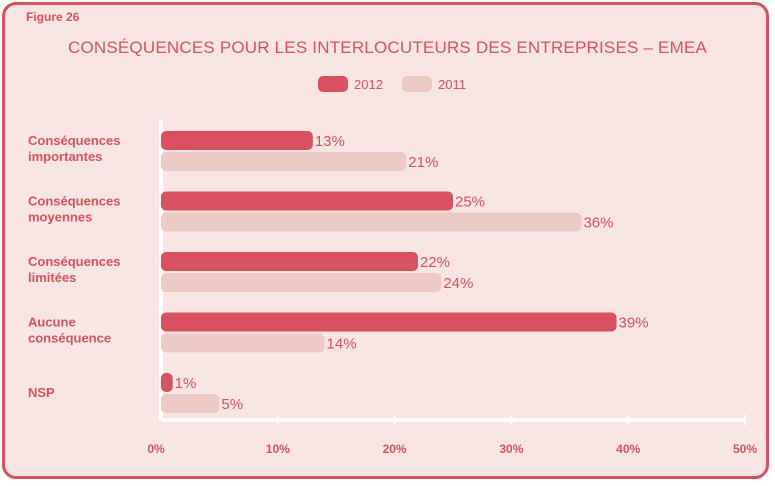 This screenshot has height=486, width=775. What do you see at coordinates (65, 156) in the screenshot?
I see `category-label-line: importantes` at bounding box center [65, 156].